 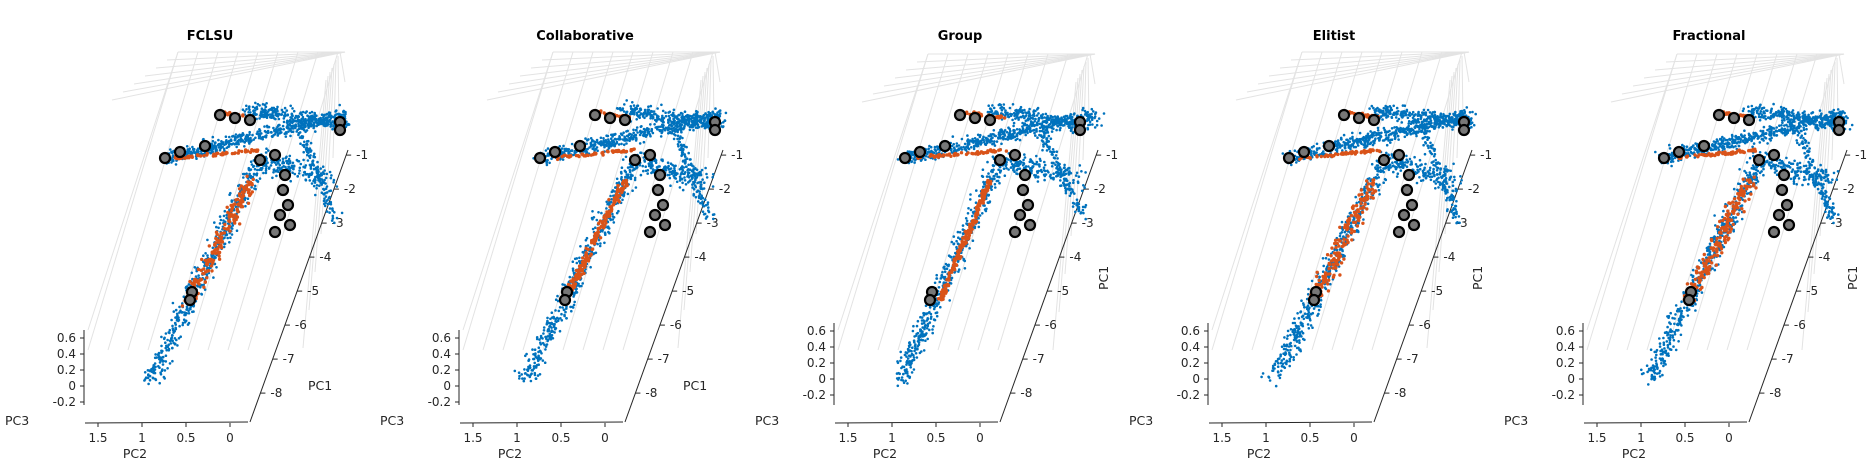 What do you see at coordinates (1103, 278) in the screenshot?
I see `pc1-axis-label: PC1` at bounding box center [1103, 278].